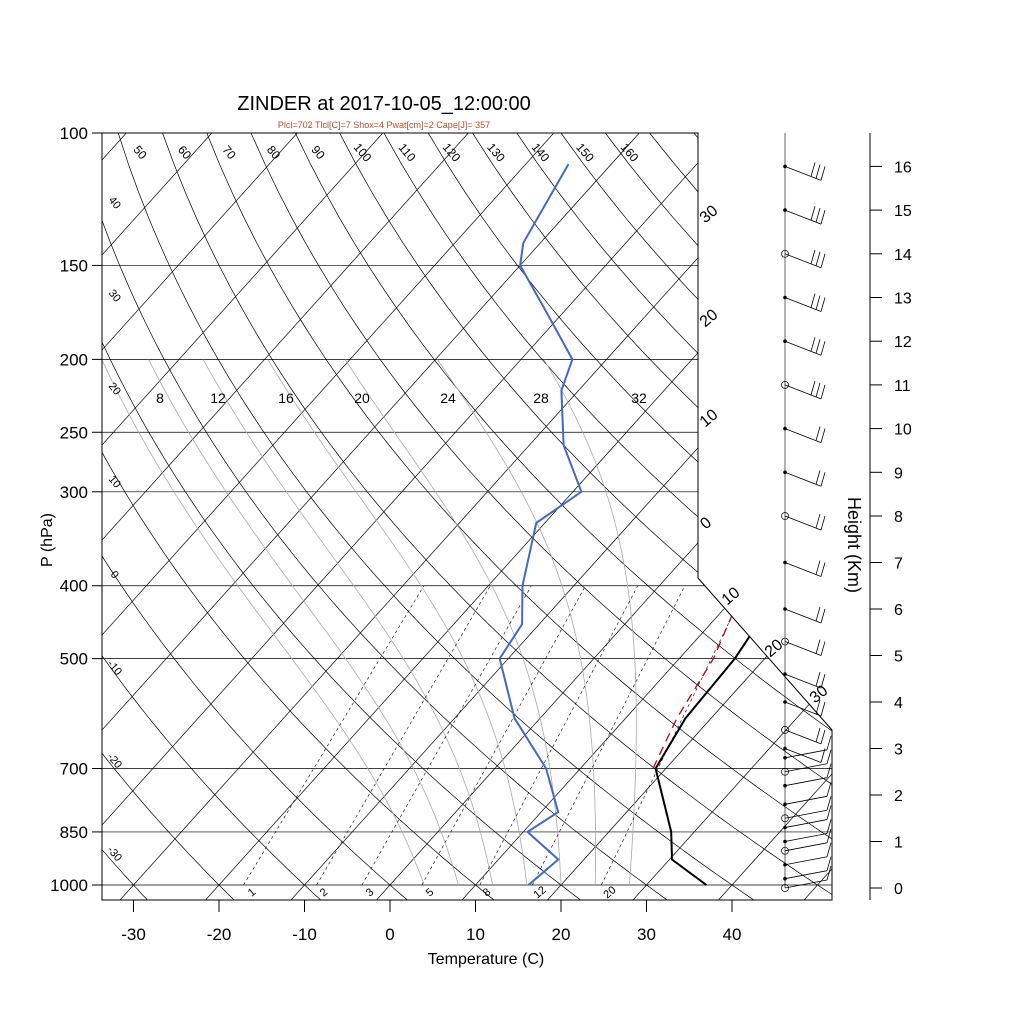 The width and height of the screenshot is (1024, 1024). I want to click on height-tick-label: 13, so click(903, 299).